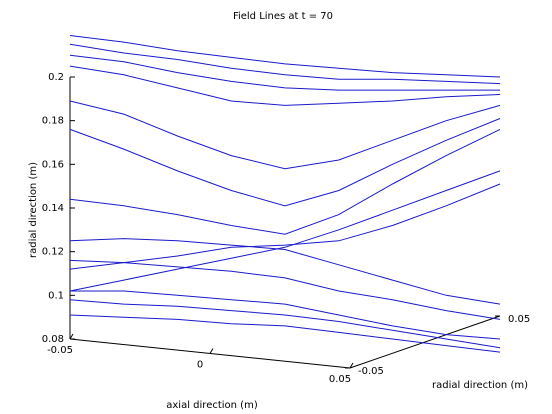  Describe the element at coordinates (425, 342) in the screenshot. I see `y-axis` at that location.